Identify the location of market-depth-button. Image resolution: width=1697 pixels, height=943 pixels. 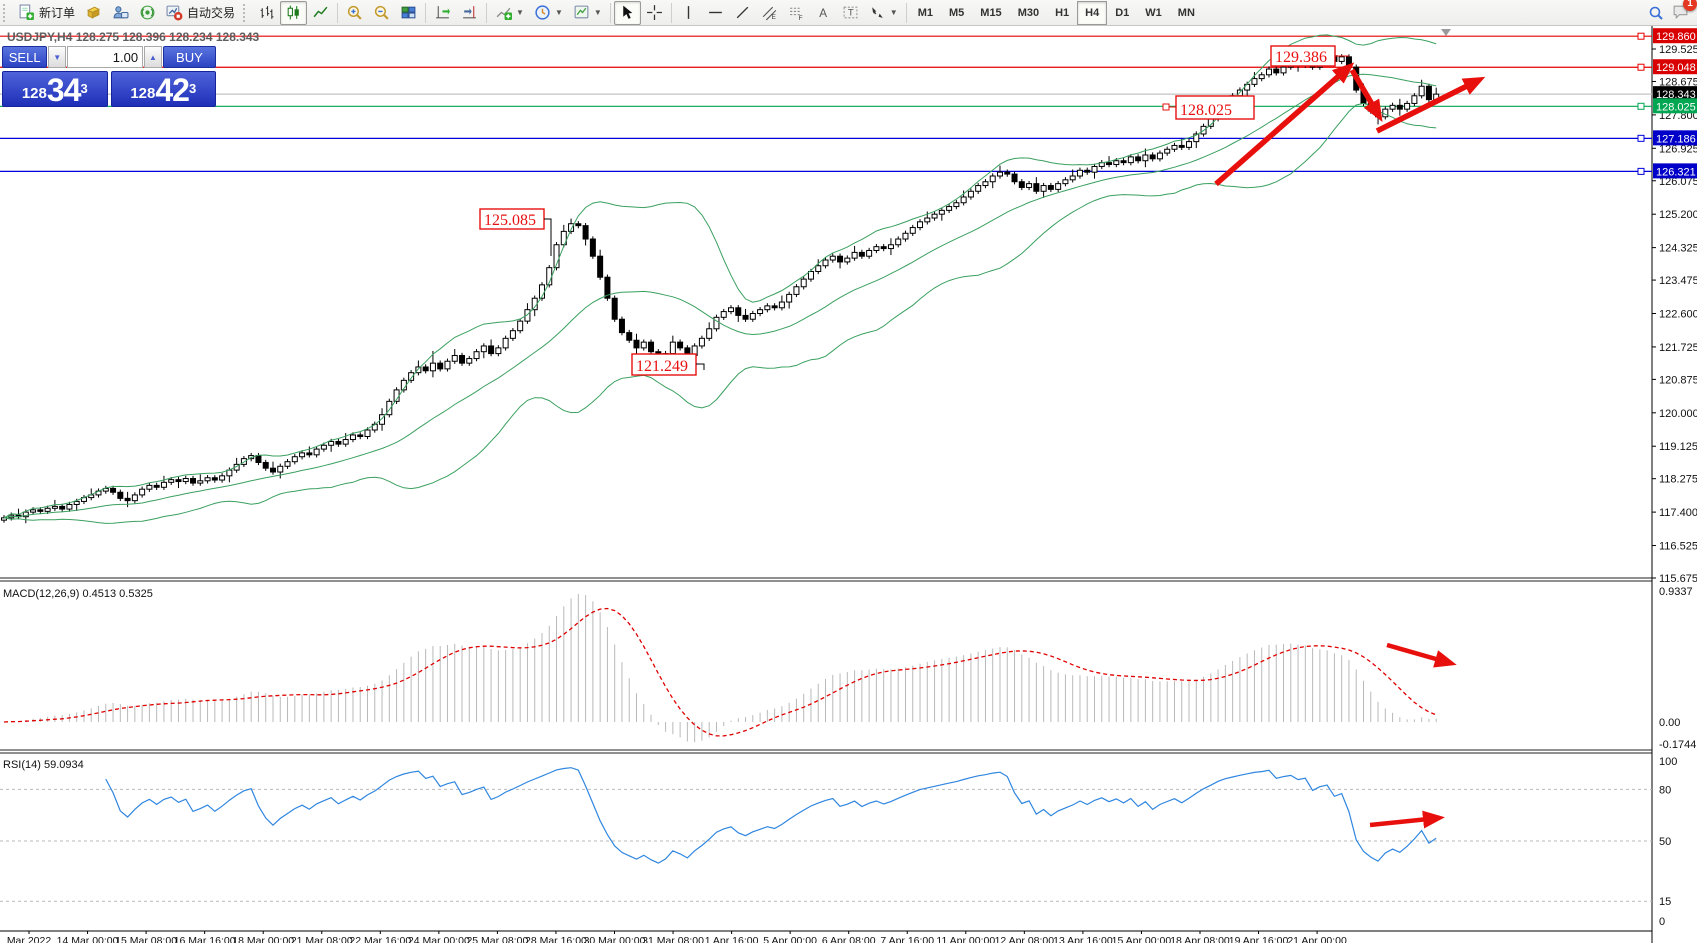
(93, 13).